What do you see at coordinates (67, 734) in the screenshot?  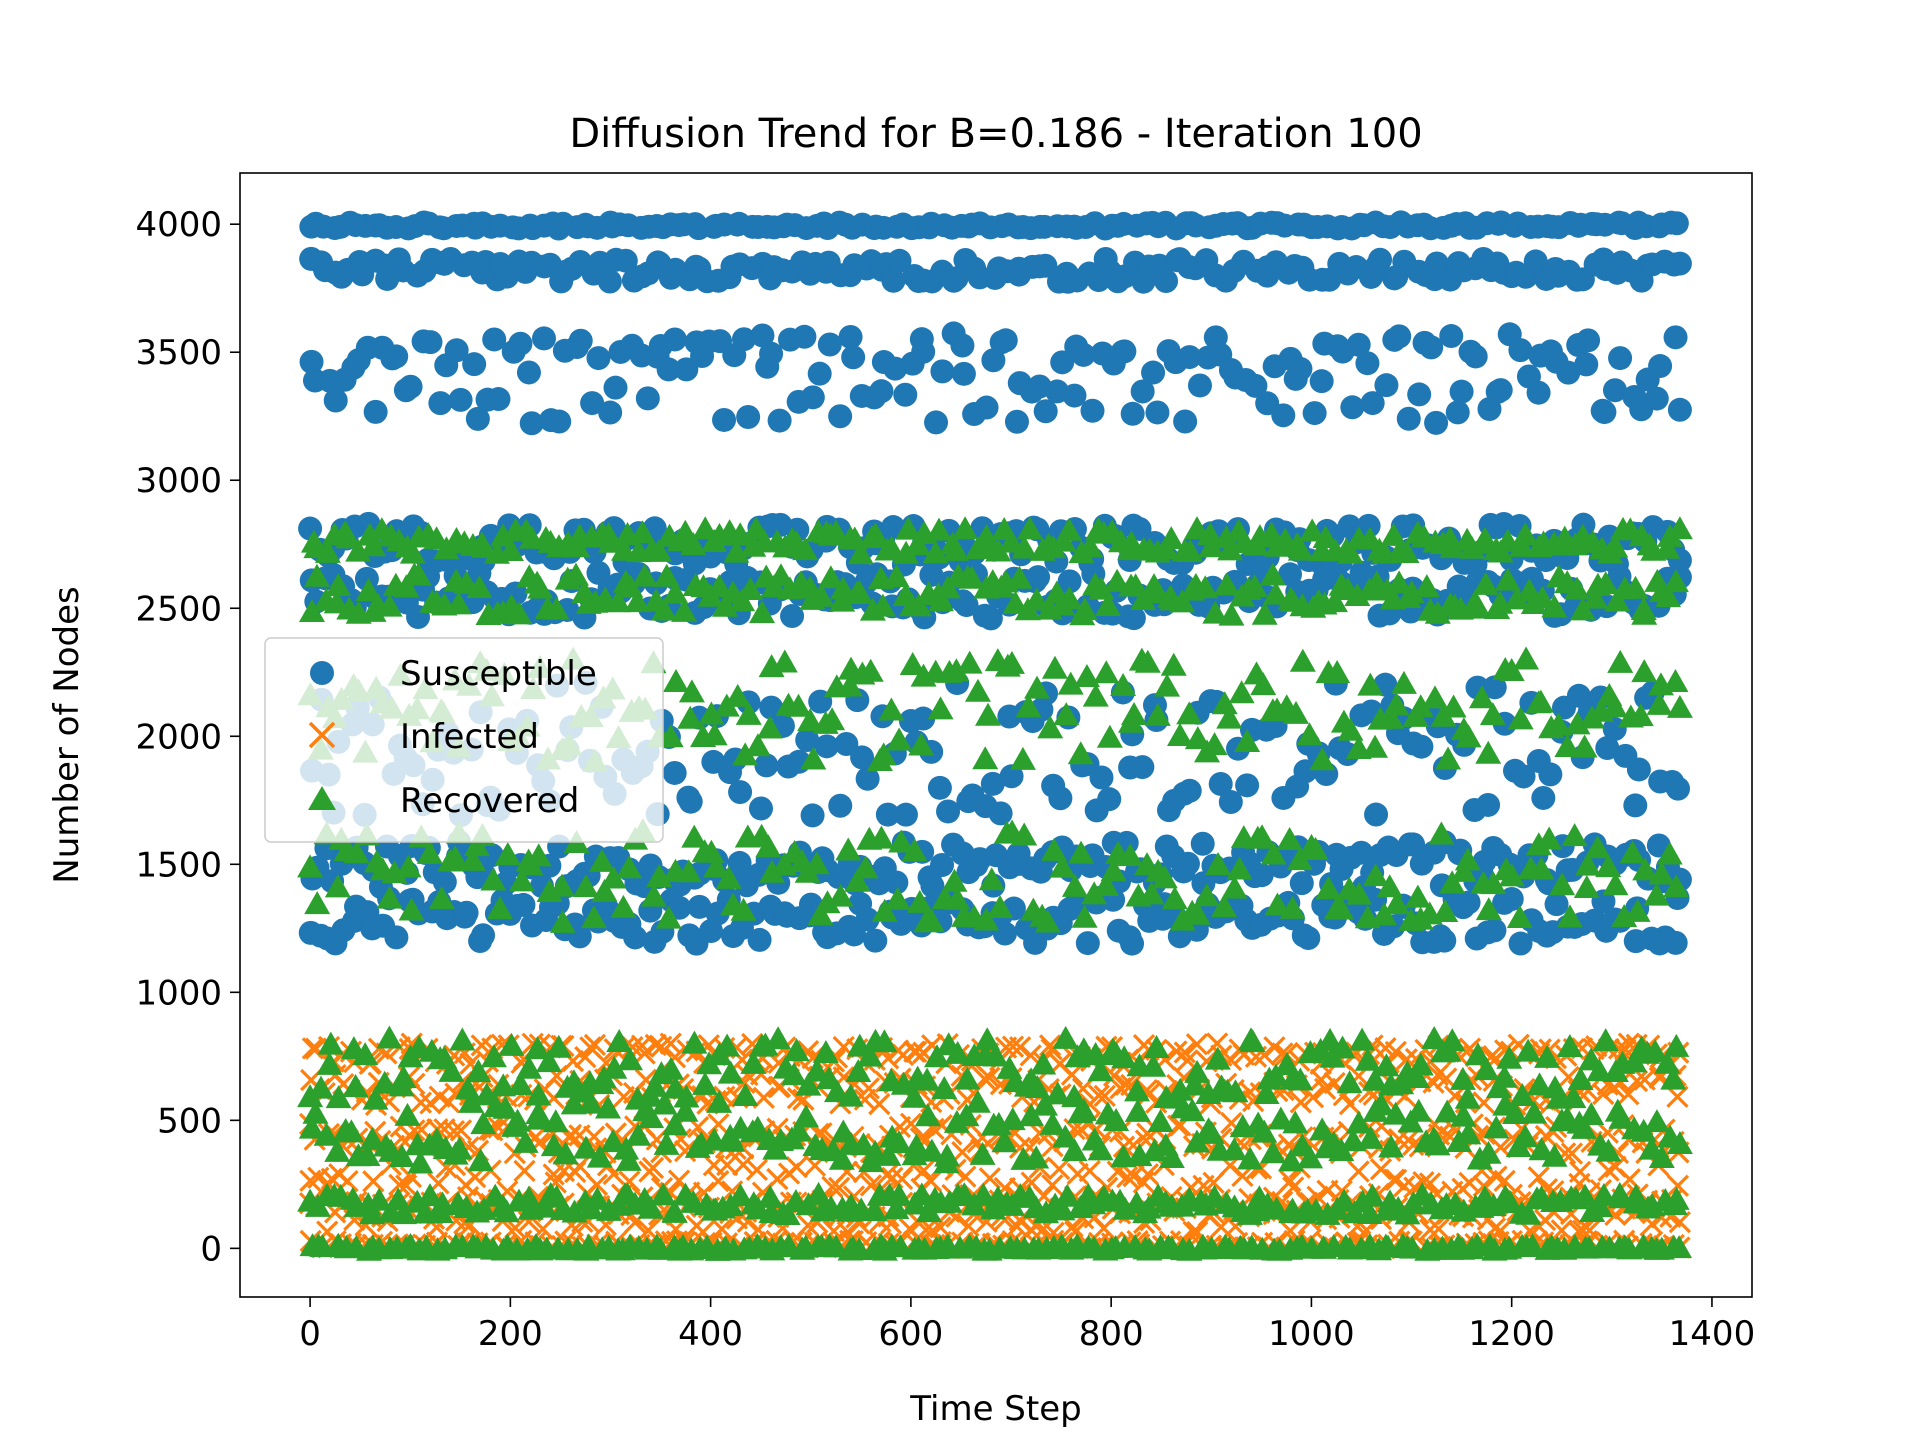 I see `y-axis-label: Number of Nodes` at bounding box center [67, 734].